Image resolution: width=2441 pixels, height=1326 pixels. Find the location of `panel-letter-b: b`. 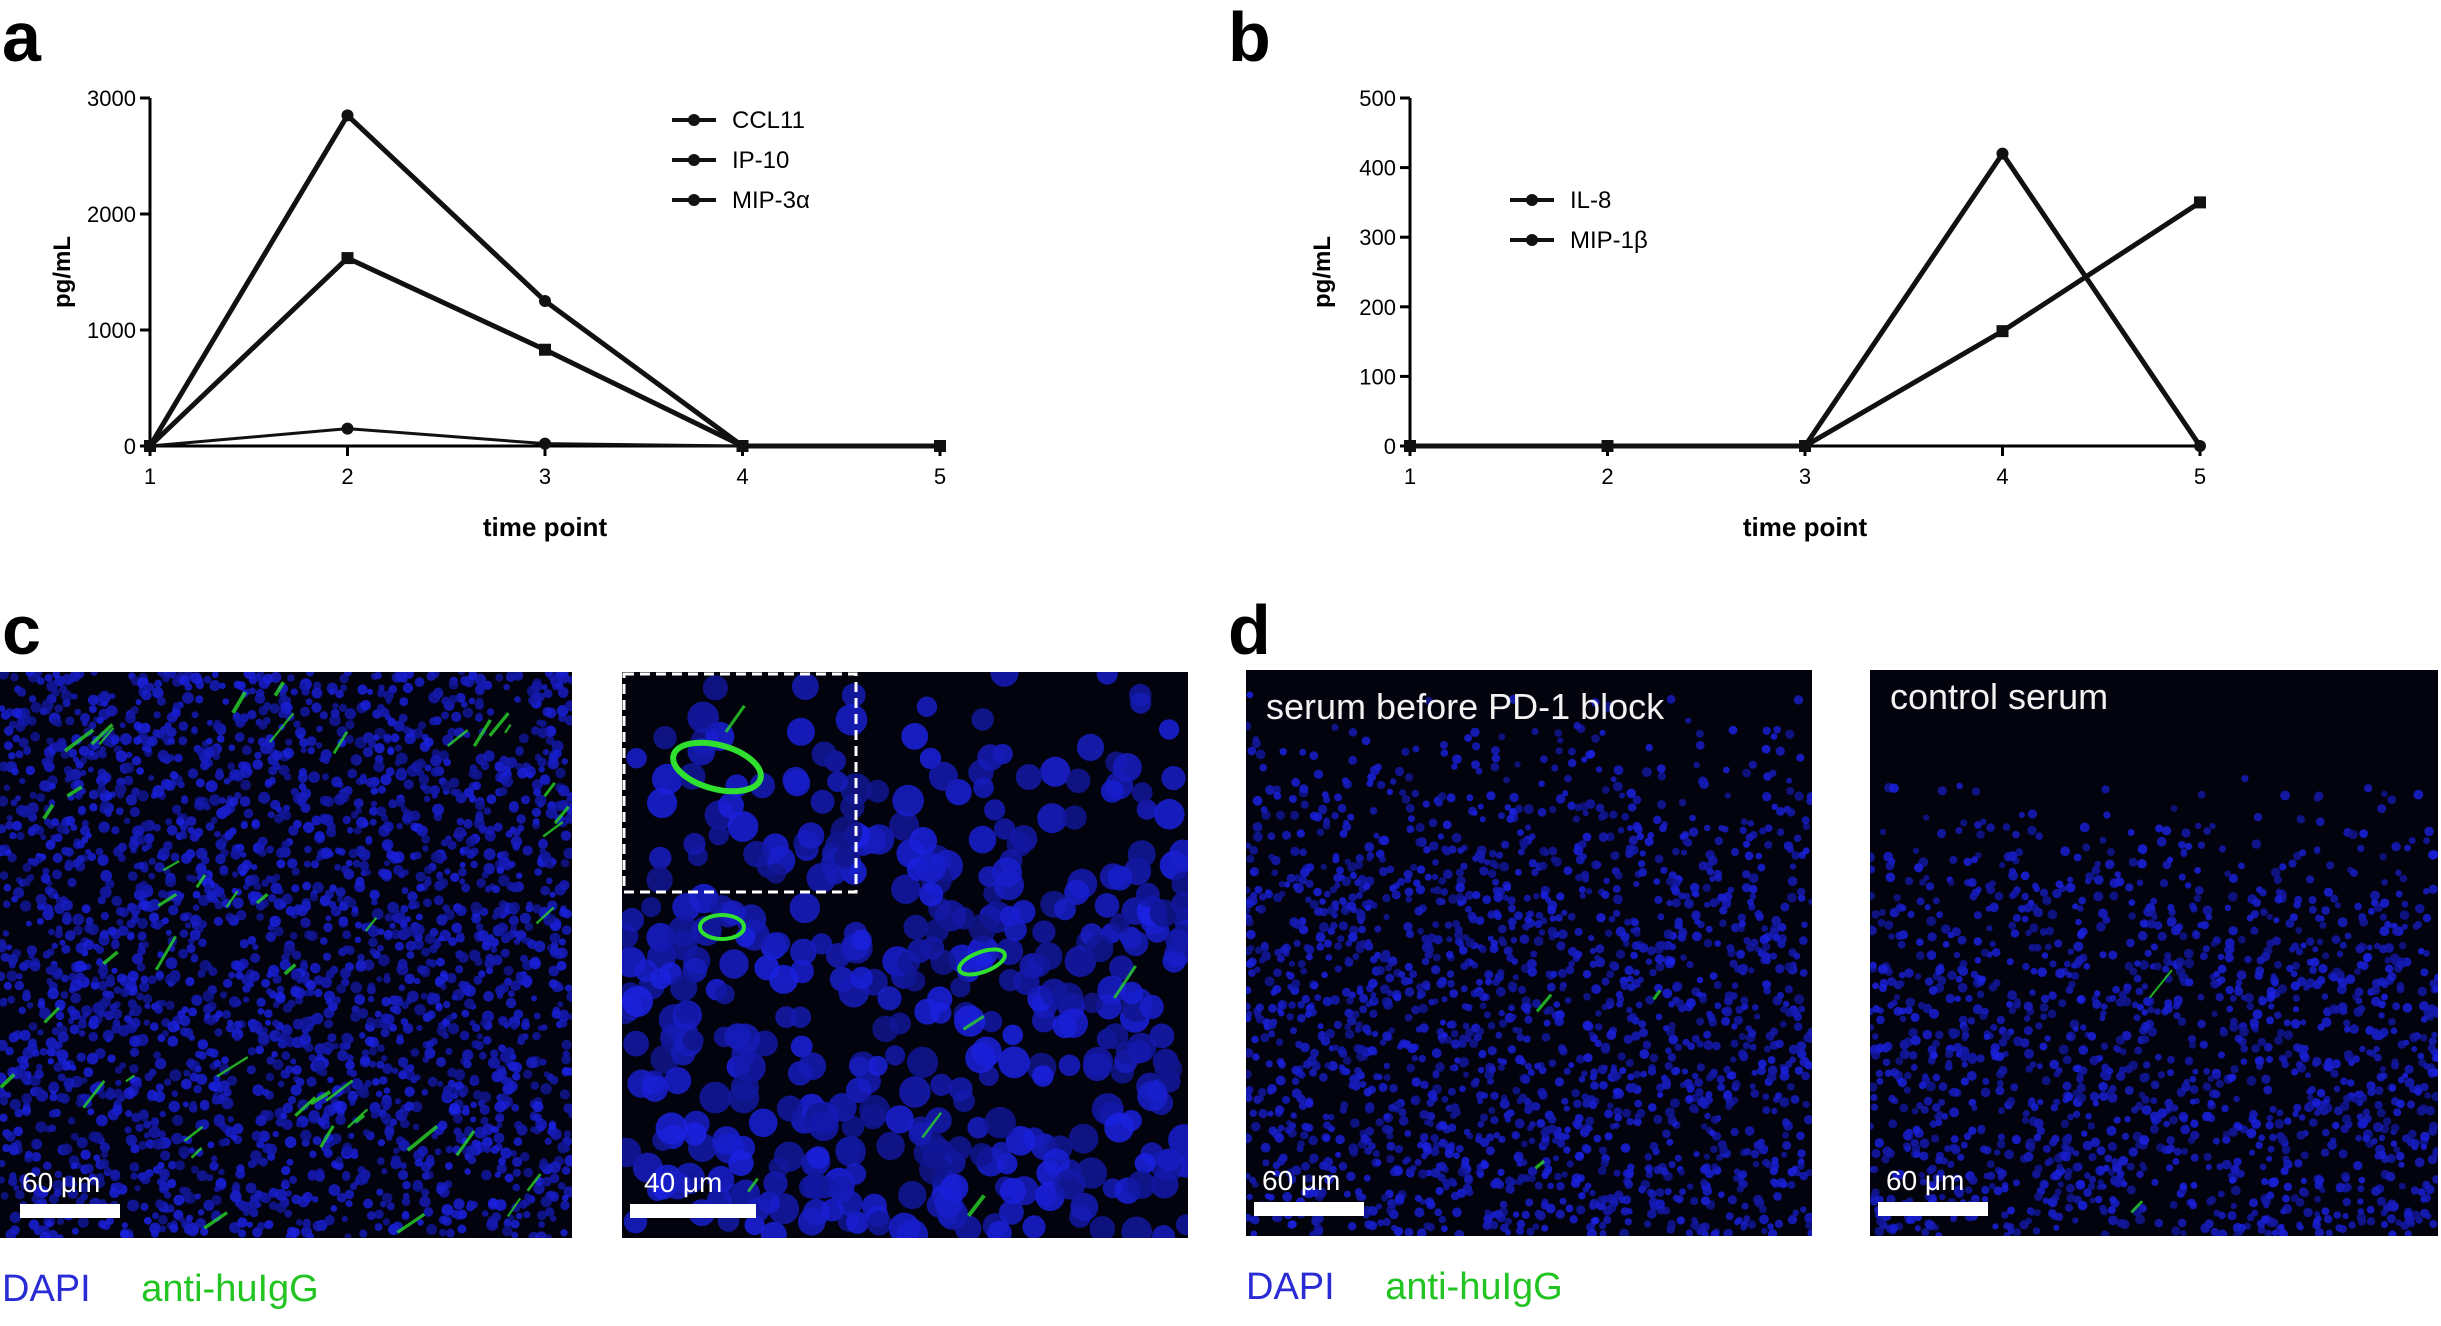

panel-letter-b: b is located at coordinates (1249, 38).